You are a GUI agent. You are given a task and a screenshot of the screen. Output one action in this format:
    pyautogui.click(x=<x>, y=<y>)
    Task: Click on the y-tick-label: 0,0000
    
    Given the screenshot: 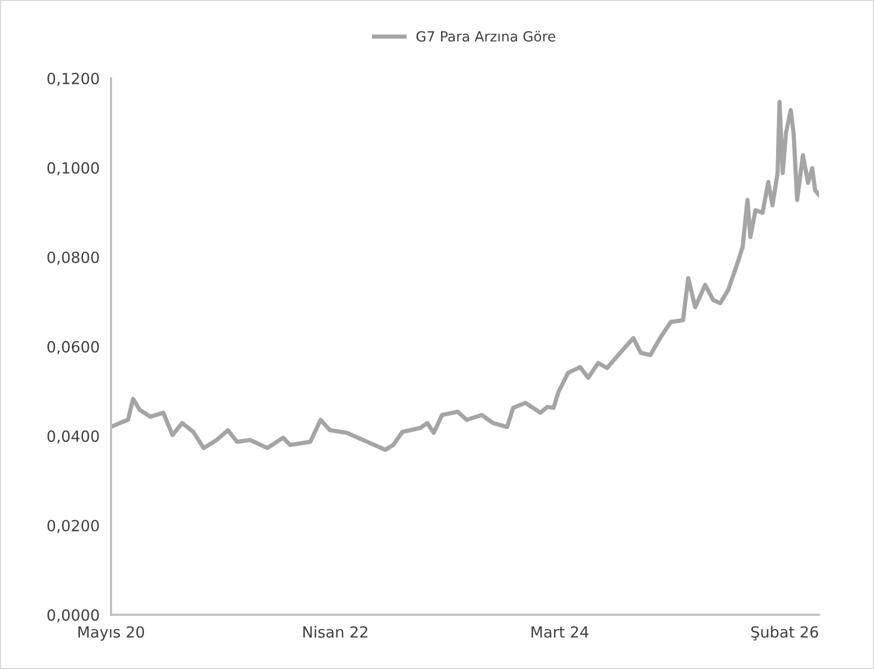 What is the action you would take?
    pyautogui.click(x=73, y=615)
    